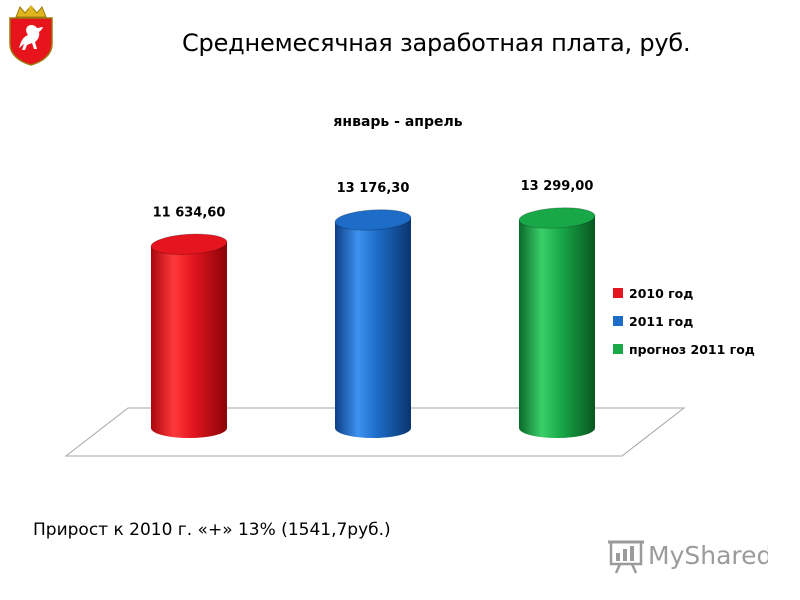 The image size is (800, 600). Describe the element at coordinates (436, 43) in the screenshot. I see `page-title: Среднемесячная заработная плата, руб.` at that location.